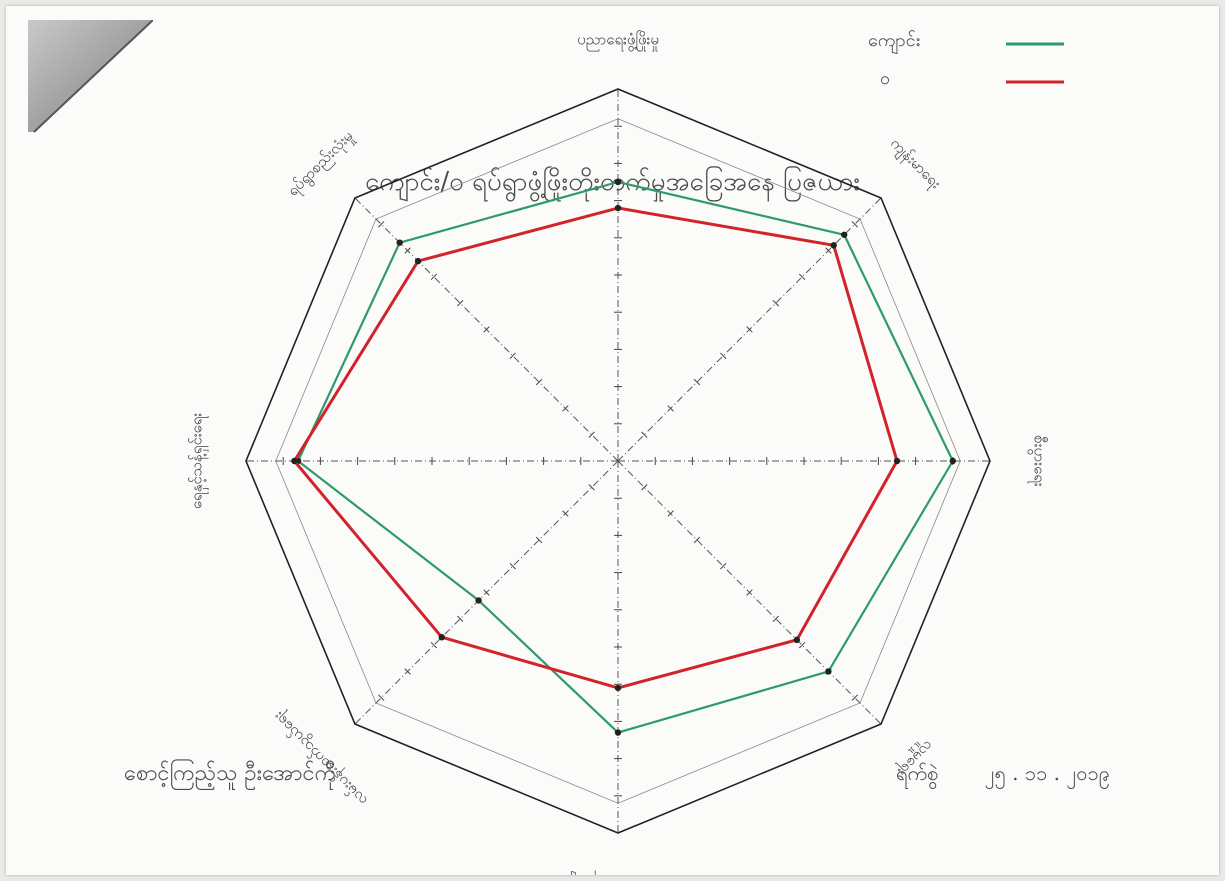 This screenshot has width=1225, height=881. What do you see at coordinates (618, 41) in the screenshot?
I see `axis-label-0: ပညာရေးဖွံ့ဖြိုးမှု` at bounding box center [618, 41].